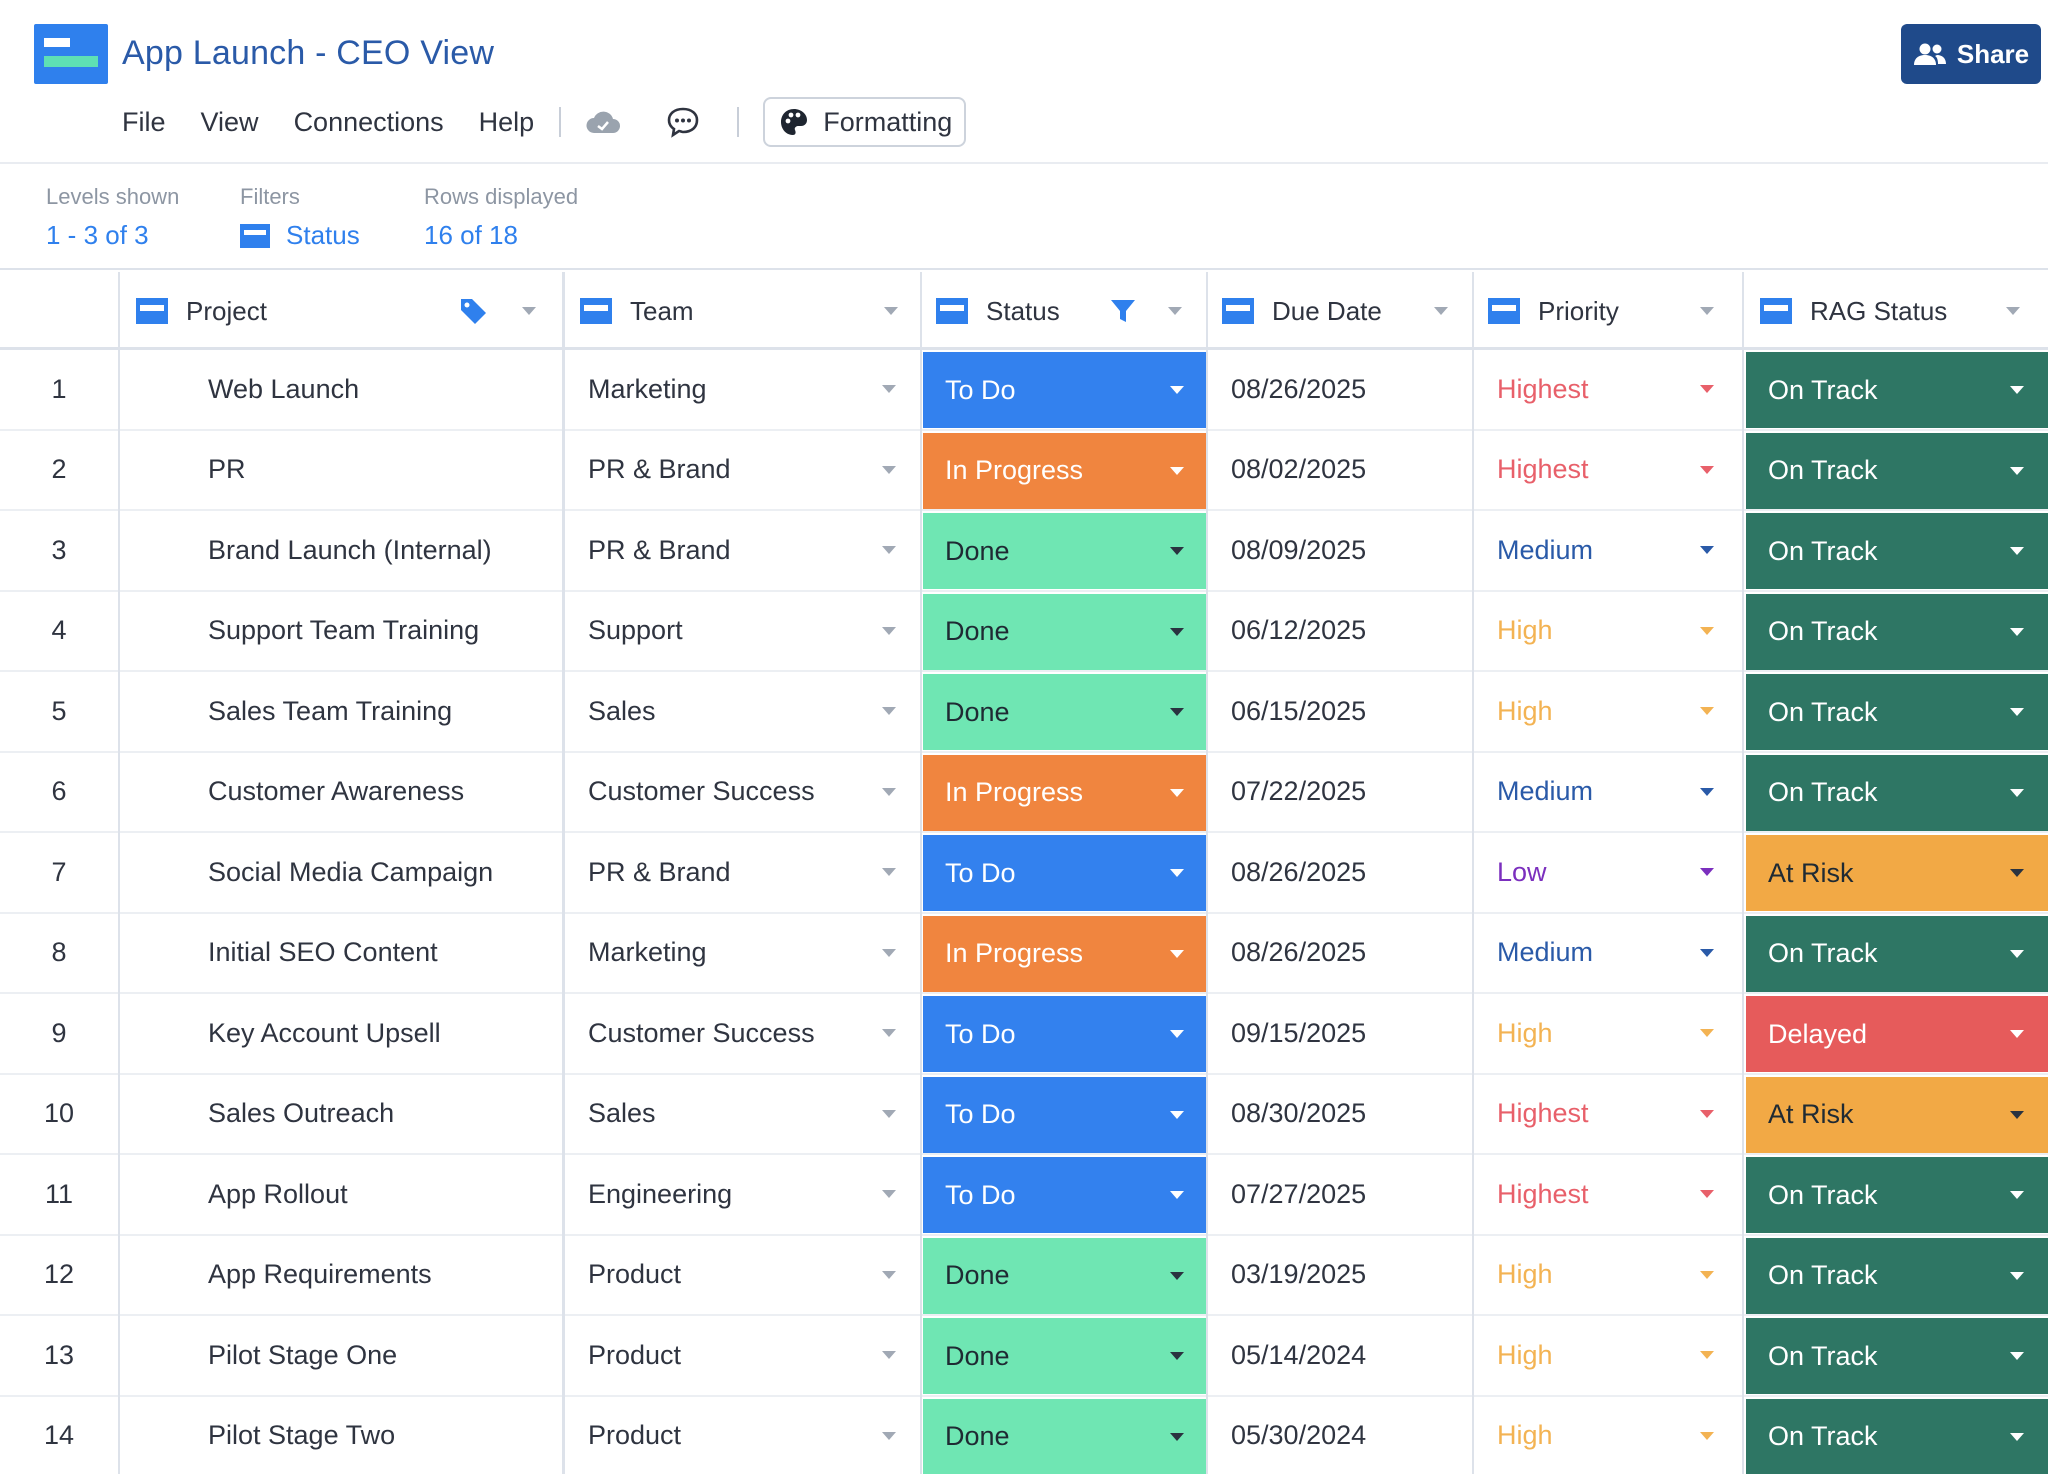 This screenshot has height=1474, width=2048. Describe the element at coordinates (323, 235) in the screenshot. I see `filters-value: Status` at that location.